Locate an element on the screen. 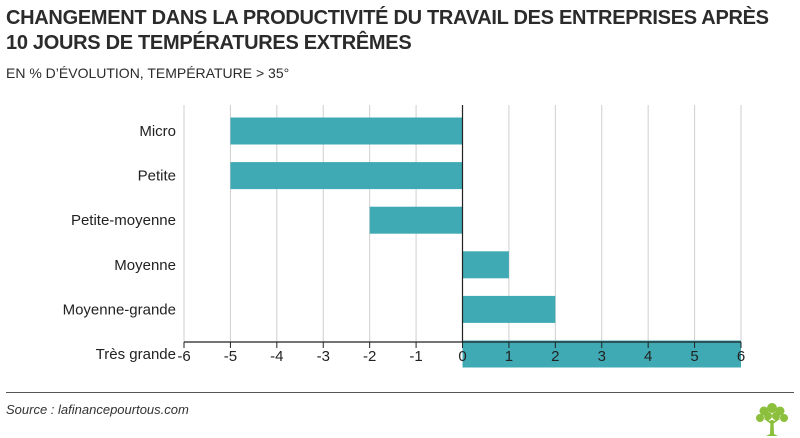  x-tick-label: -5 is located at coordinates (230, 356).